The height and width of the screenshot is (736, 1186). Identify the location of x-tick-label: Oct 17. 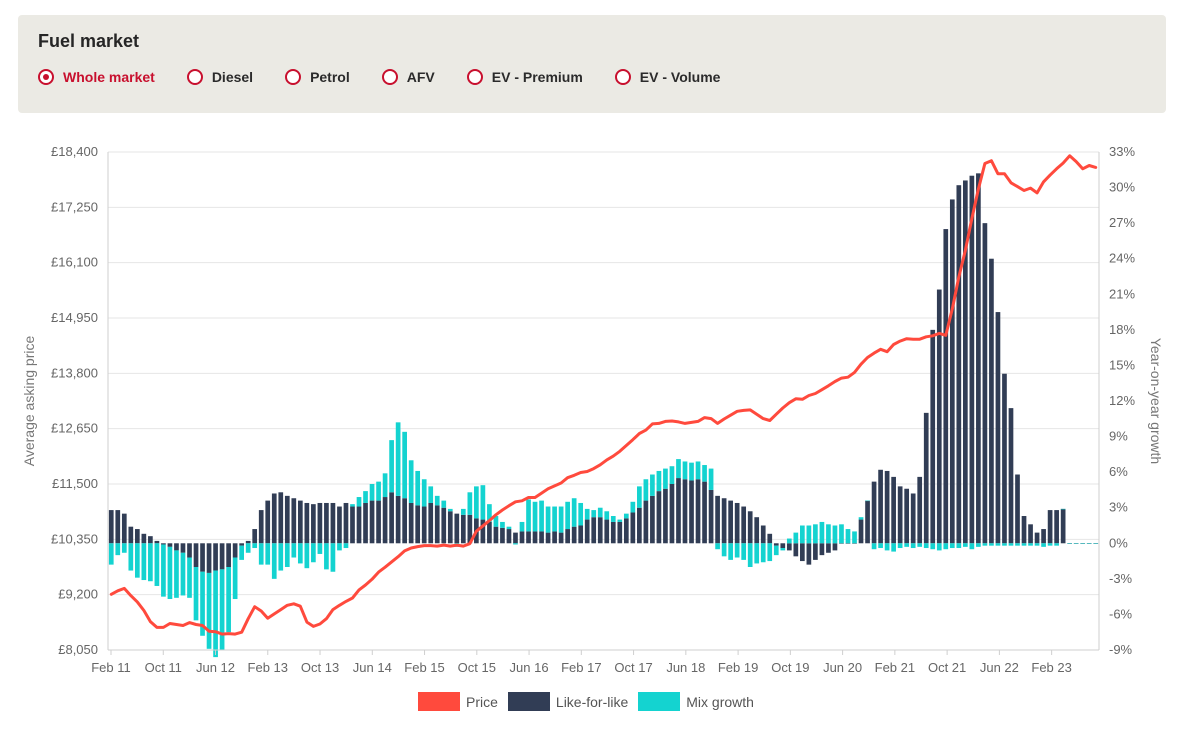
(633, 667).